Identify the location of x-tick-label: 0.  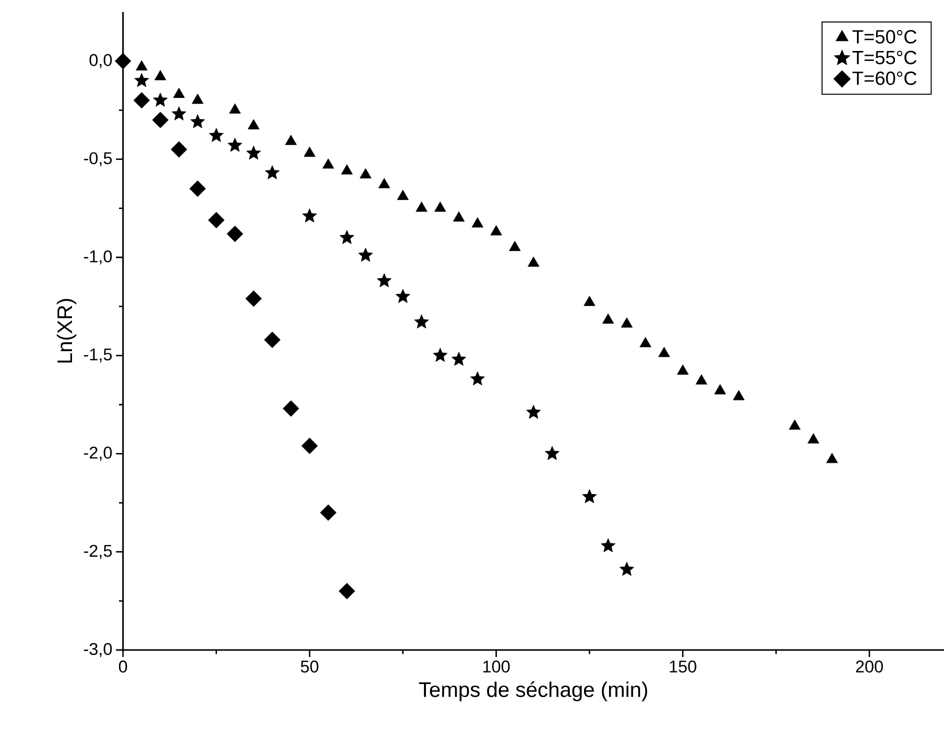
(123, 666).